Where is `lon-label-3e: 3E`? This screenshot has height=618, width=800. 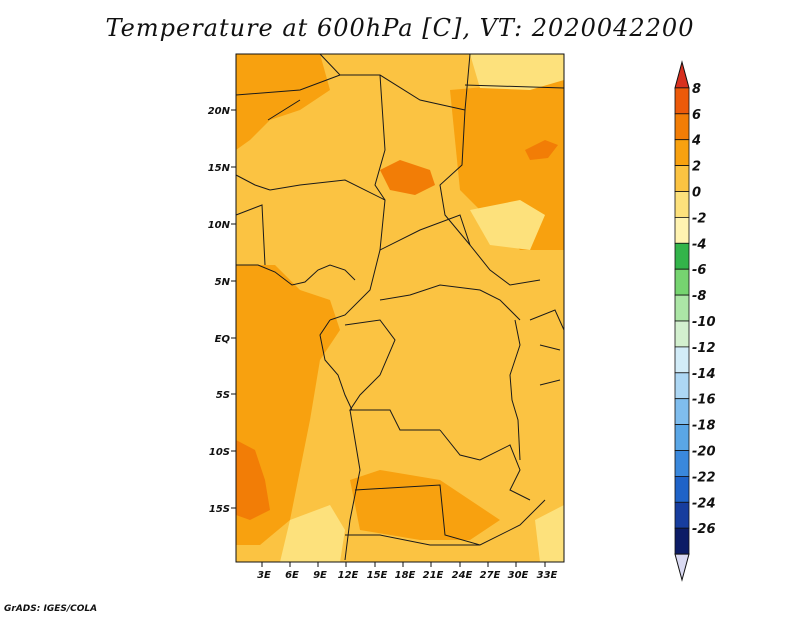
lon-label-3e: 3E is located at coordinates (264, 575).